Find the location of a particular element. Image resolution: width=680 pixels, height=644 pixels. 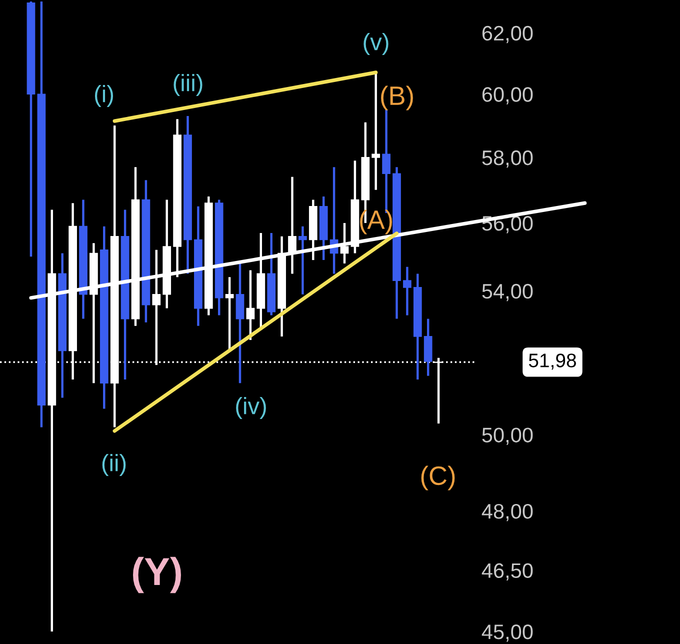

annotation: (C) is located at coordinates (438, 478).